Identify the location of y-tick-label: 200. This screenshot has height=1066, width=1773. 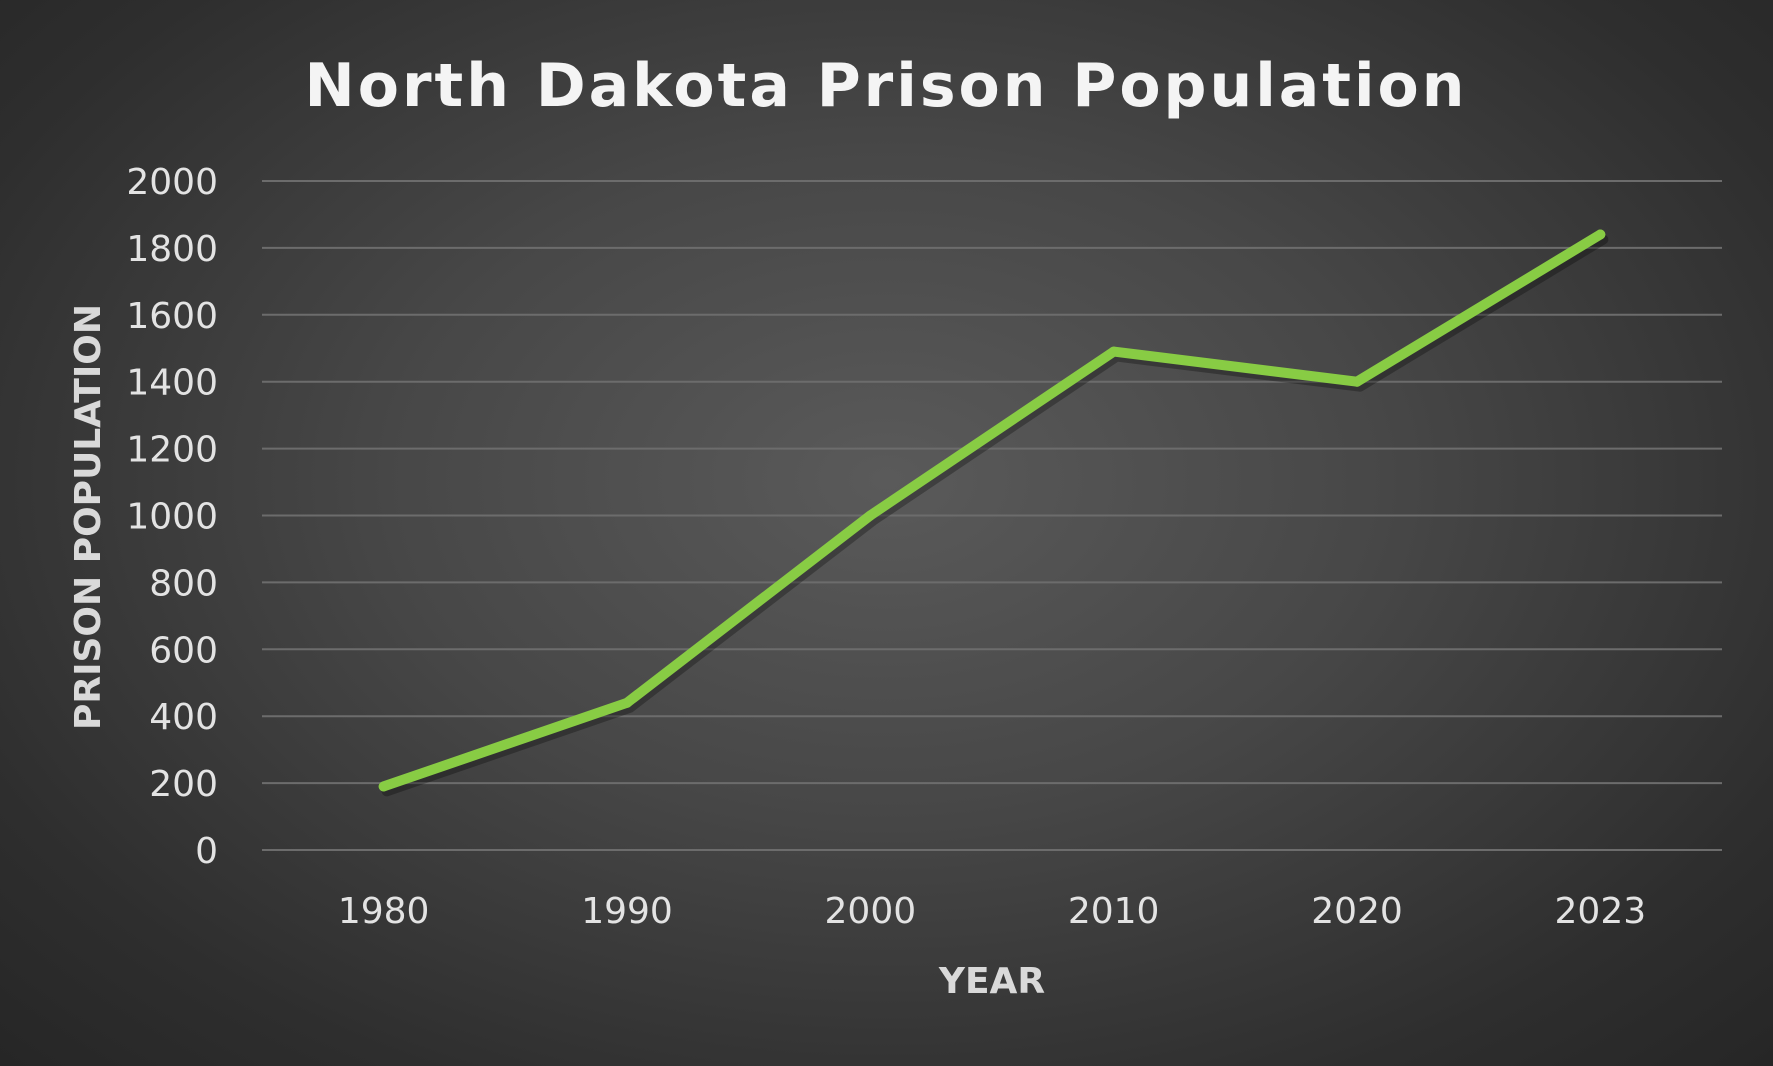
(183, 784).